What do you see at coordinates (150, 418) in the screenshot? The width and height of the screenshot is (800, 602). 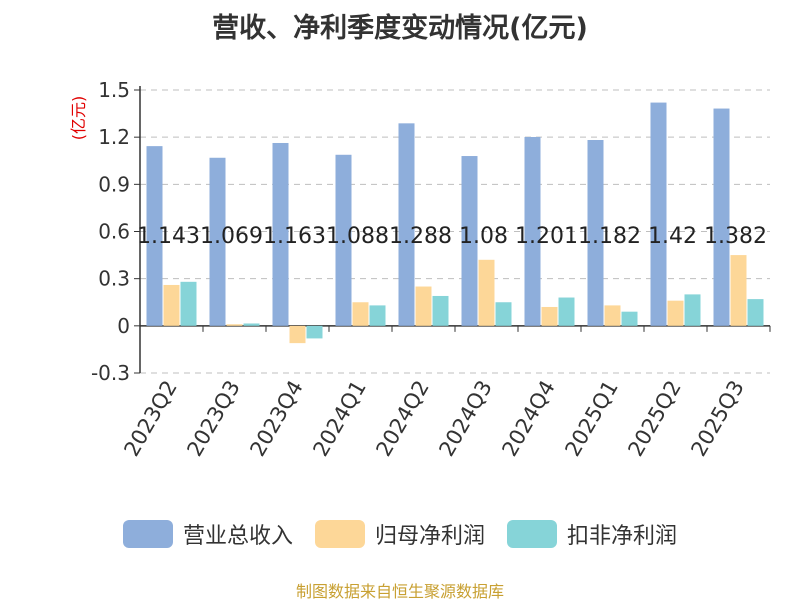 I see `x-tick-label: 2023Q2` at bounding box center [150, 418].